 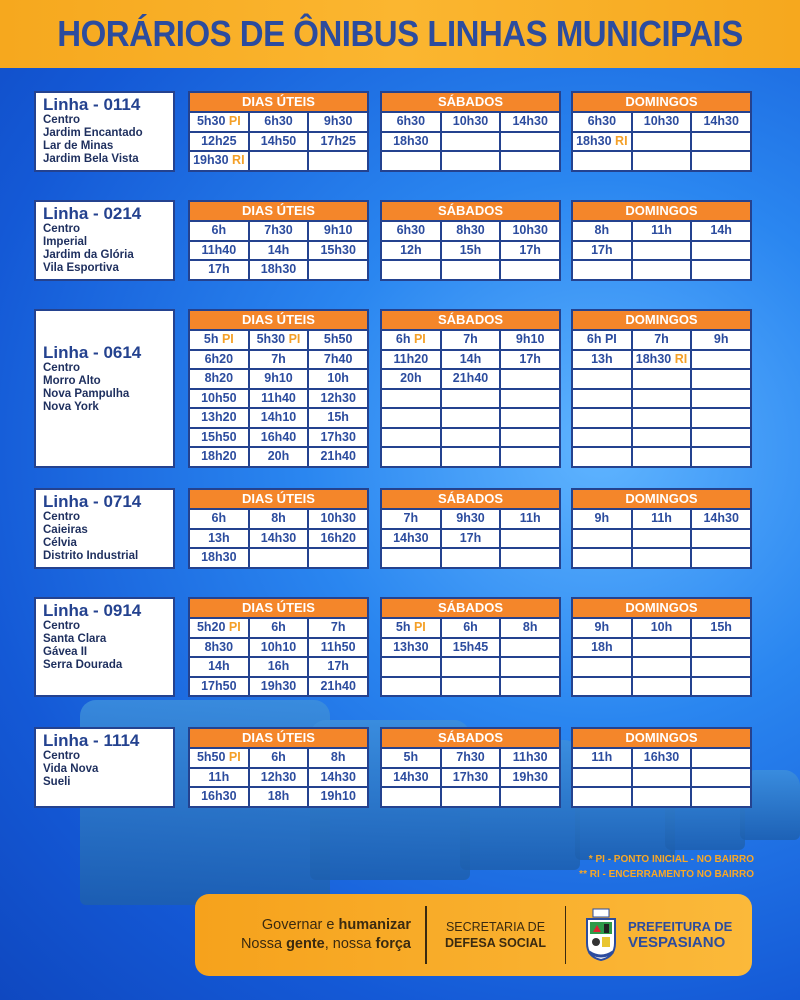 I want to click on time-cell: 14h50, so click(x=277, y=141).